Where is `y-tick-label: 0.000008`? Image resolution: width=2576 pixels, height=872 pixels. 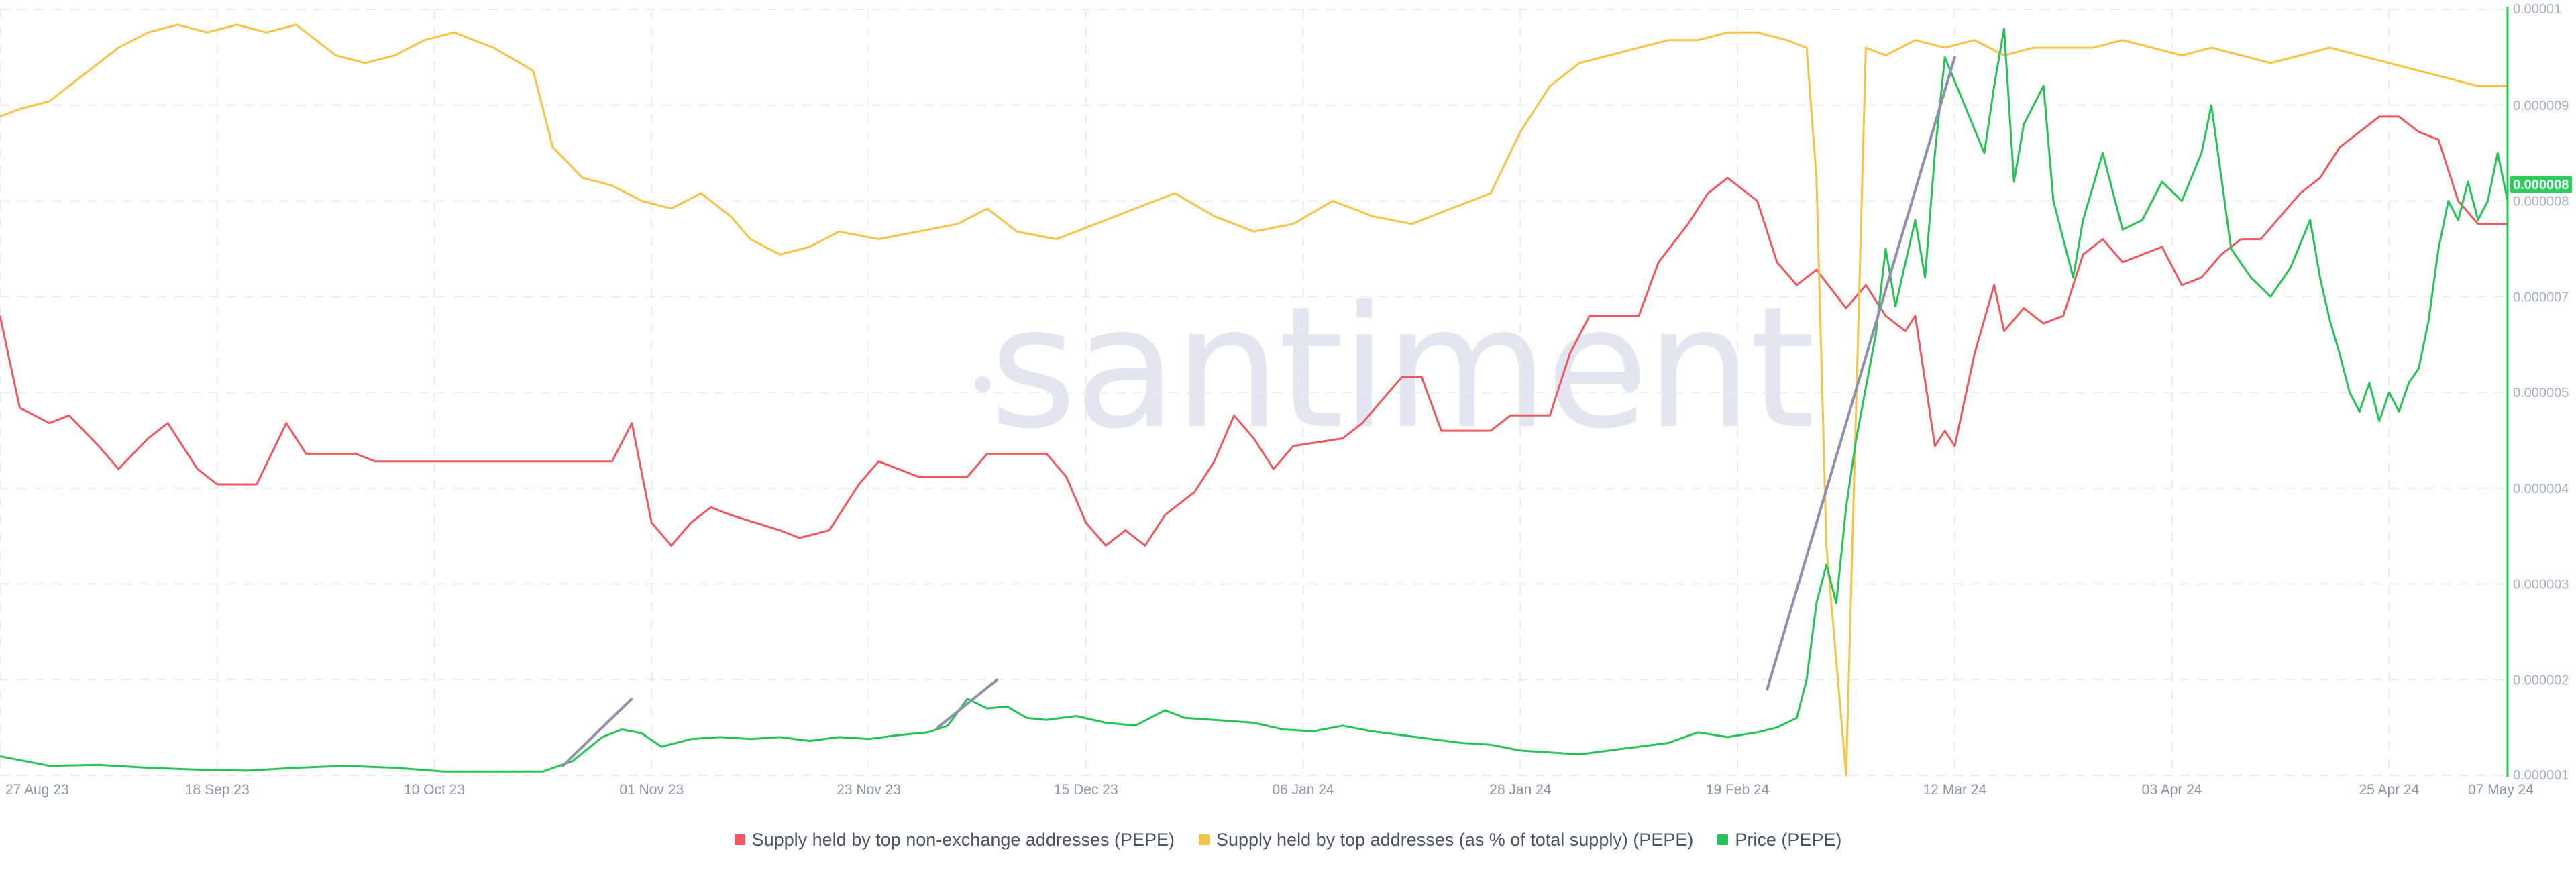 y-tick-label: 0.000008 is located at coordinates (2541, 202).